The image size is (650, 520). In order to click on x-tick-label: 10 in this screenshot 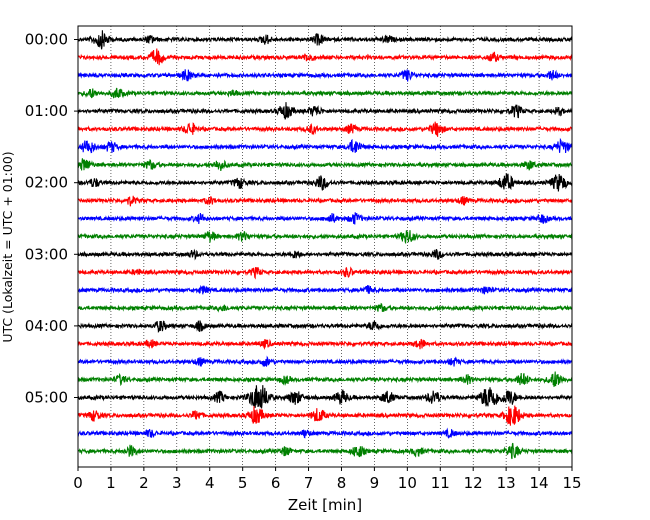, I will do `click(407, 483)`.